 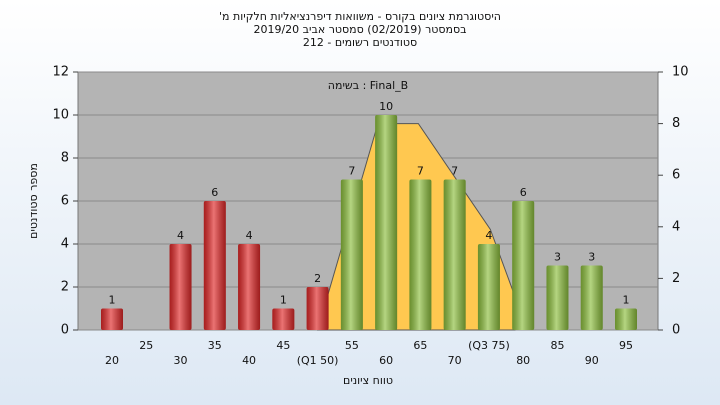 What do you see at coordinates (249, 360) in the screenshot?
I see `x-tick-label: 40` at bounding box center [249, 360].